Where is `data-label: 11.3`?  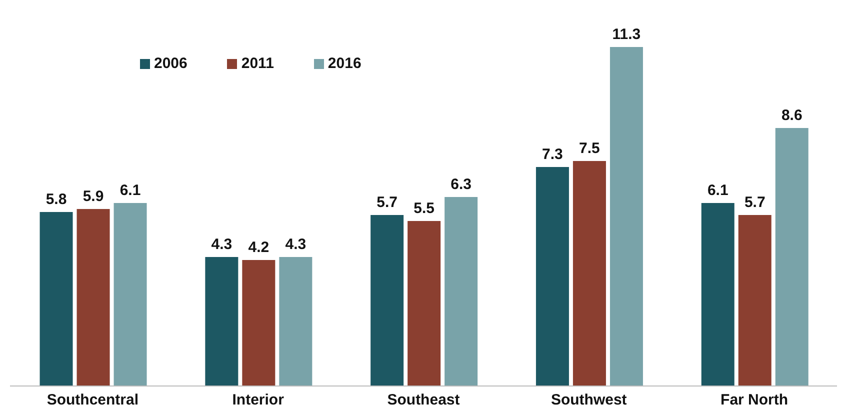 data-label: 11.3 is located at coordinates (626, 34).